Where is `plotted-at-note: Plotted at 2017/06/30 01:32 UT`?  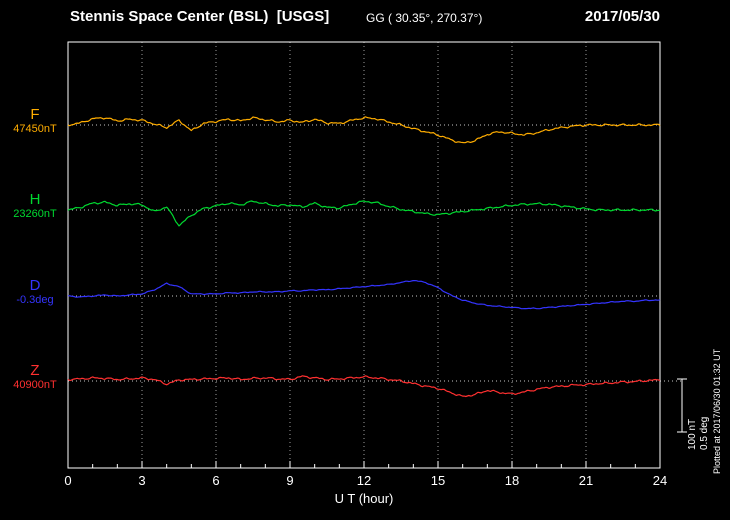 plotted-at-note: Plotted at 2017/06/30 01:32 UT is located at coordinates (717, 411).